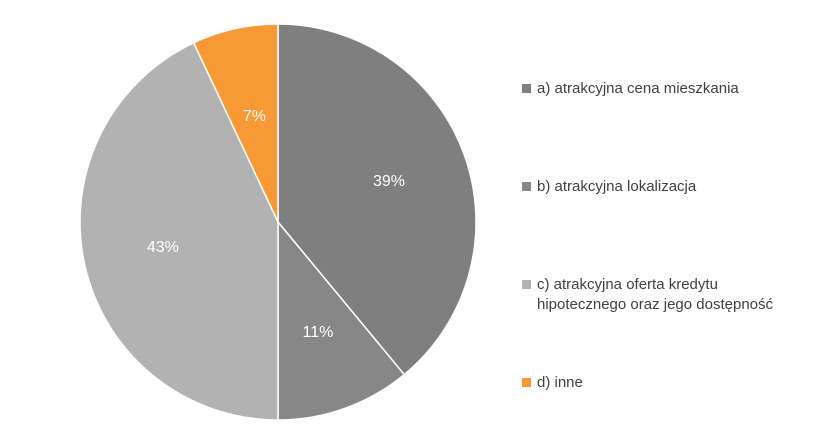 The height and width of the screenshot is (443, 827). What do you see at coordinates (318, 332) in the screenshot?
I see `data-label-b: 11%` at bounding box center [318, 332].